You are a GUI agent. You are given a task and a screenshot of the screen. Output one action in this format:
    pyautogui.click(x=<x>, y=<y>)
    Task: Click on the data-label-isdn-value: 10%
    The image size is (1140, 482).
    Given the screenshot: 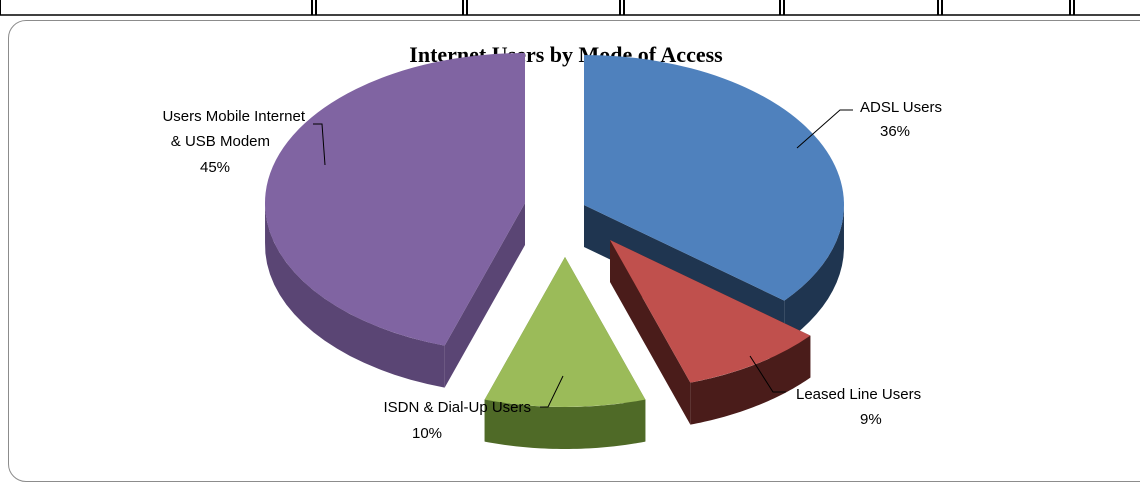 What is the action you would take?
    pyautogui.click(x=427, y=433)
    